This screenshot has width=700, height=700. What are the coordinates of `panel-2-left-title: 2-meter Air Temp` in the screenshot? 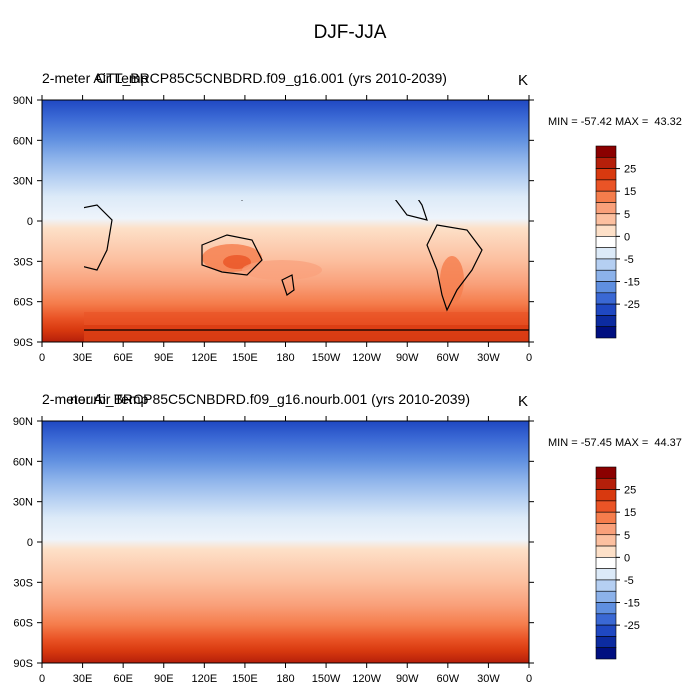 It's located at (95, 399).